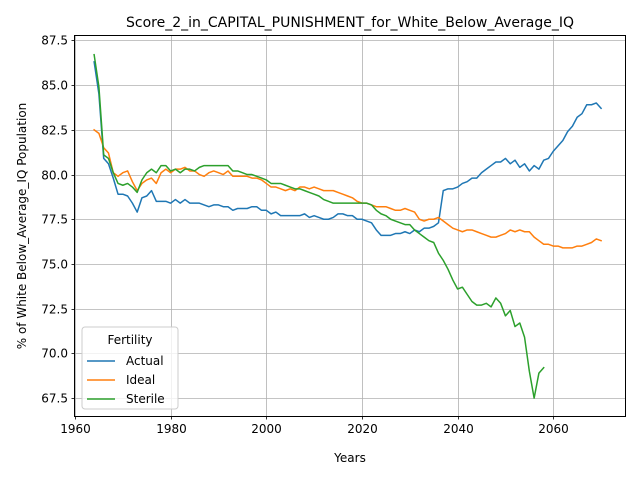 This screenshot has width=640, height=480. Describe the element at coordinates (54, 265) in the screenshot. I see `y-tick-label: 75.0` at that location.